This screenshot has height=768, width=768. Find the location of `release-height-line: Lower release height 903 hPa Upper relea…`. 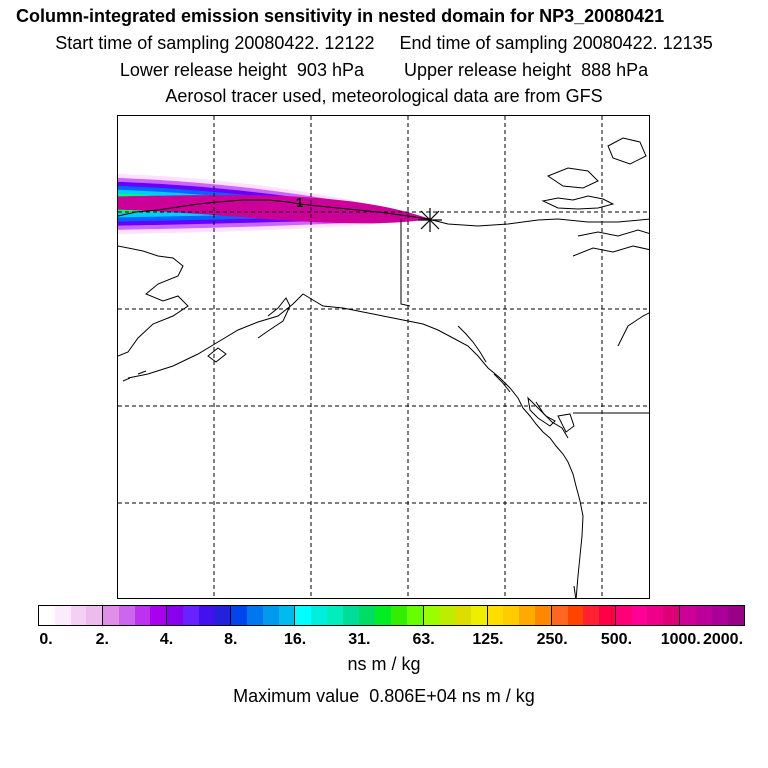

release-height-line: Lower release height 903 hPa Upper relea… is located at coordinates (384, 70).